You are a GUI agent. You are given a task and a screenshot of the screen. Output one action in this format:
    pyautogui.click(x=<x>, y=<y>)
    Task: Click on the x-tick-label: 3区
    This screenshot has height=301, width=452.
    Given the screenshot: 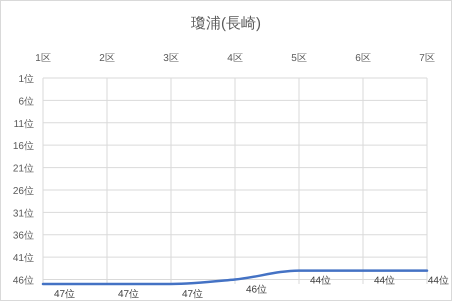 What is the action you would take?
    pyautogui.click(x=171, y=58)
    